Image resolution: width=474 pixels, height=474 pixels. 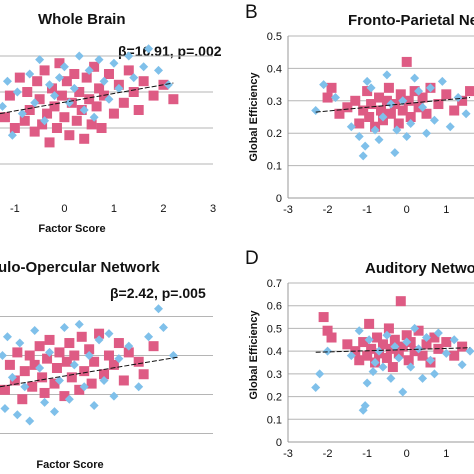 What do you see at coordinates (69, 465) in the screenshot?
I see `x-axis-label: Factor Score` at bounding box center [69, 465].